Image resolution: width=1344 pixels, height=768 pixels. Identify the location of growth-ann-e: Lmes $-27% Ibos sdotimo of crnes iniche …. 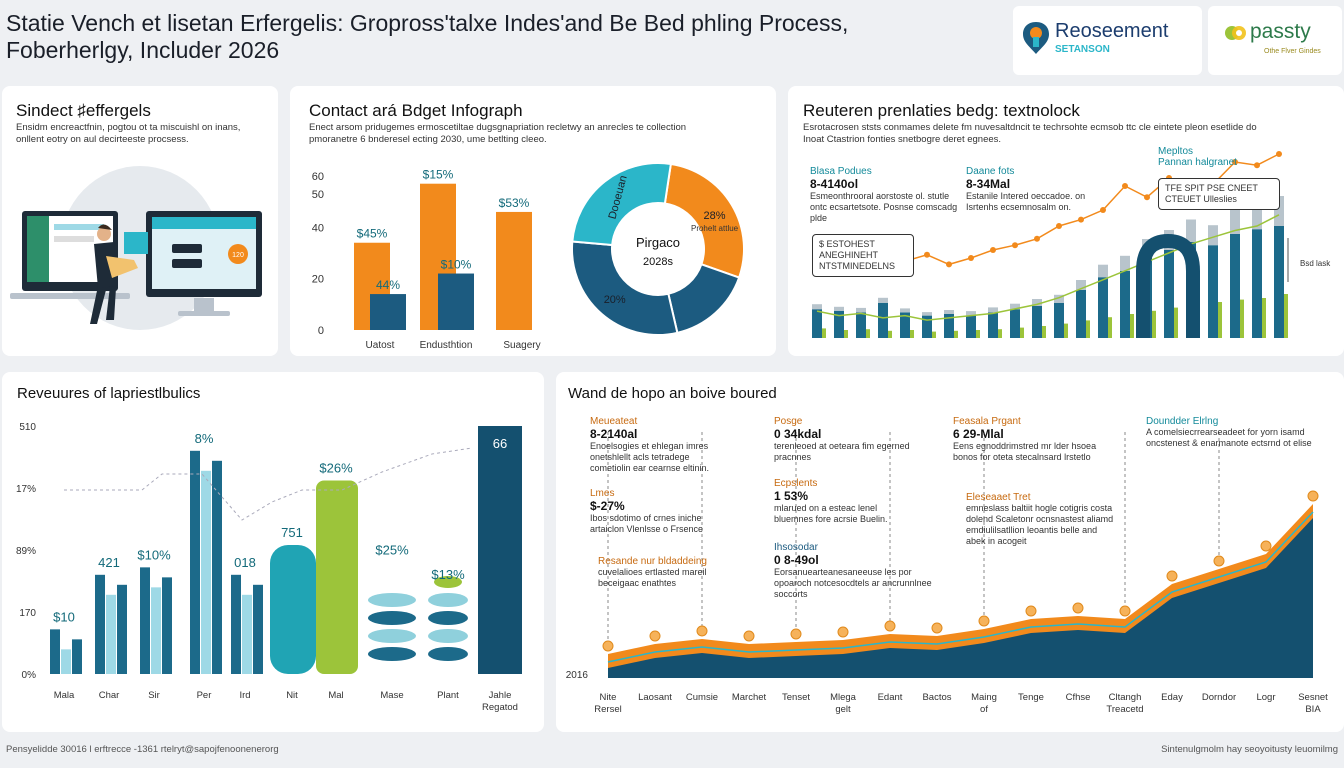
(650, 511).